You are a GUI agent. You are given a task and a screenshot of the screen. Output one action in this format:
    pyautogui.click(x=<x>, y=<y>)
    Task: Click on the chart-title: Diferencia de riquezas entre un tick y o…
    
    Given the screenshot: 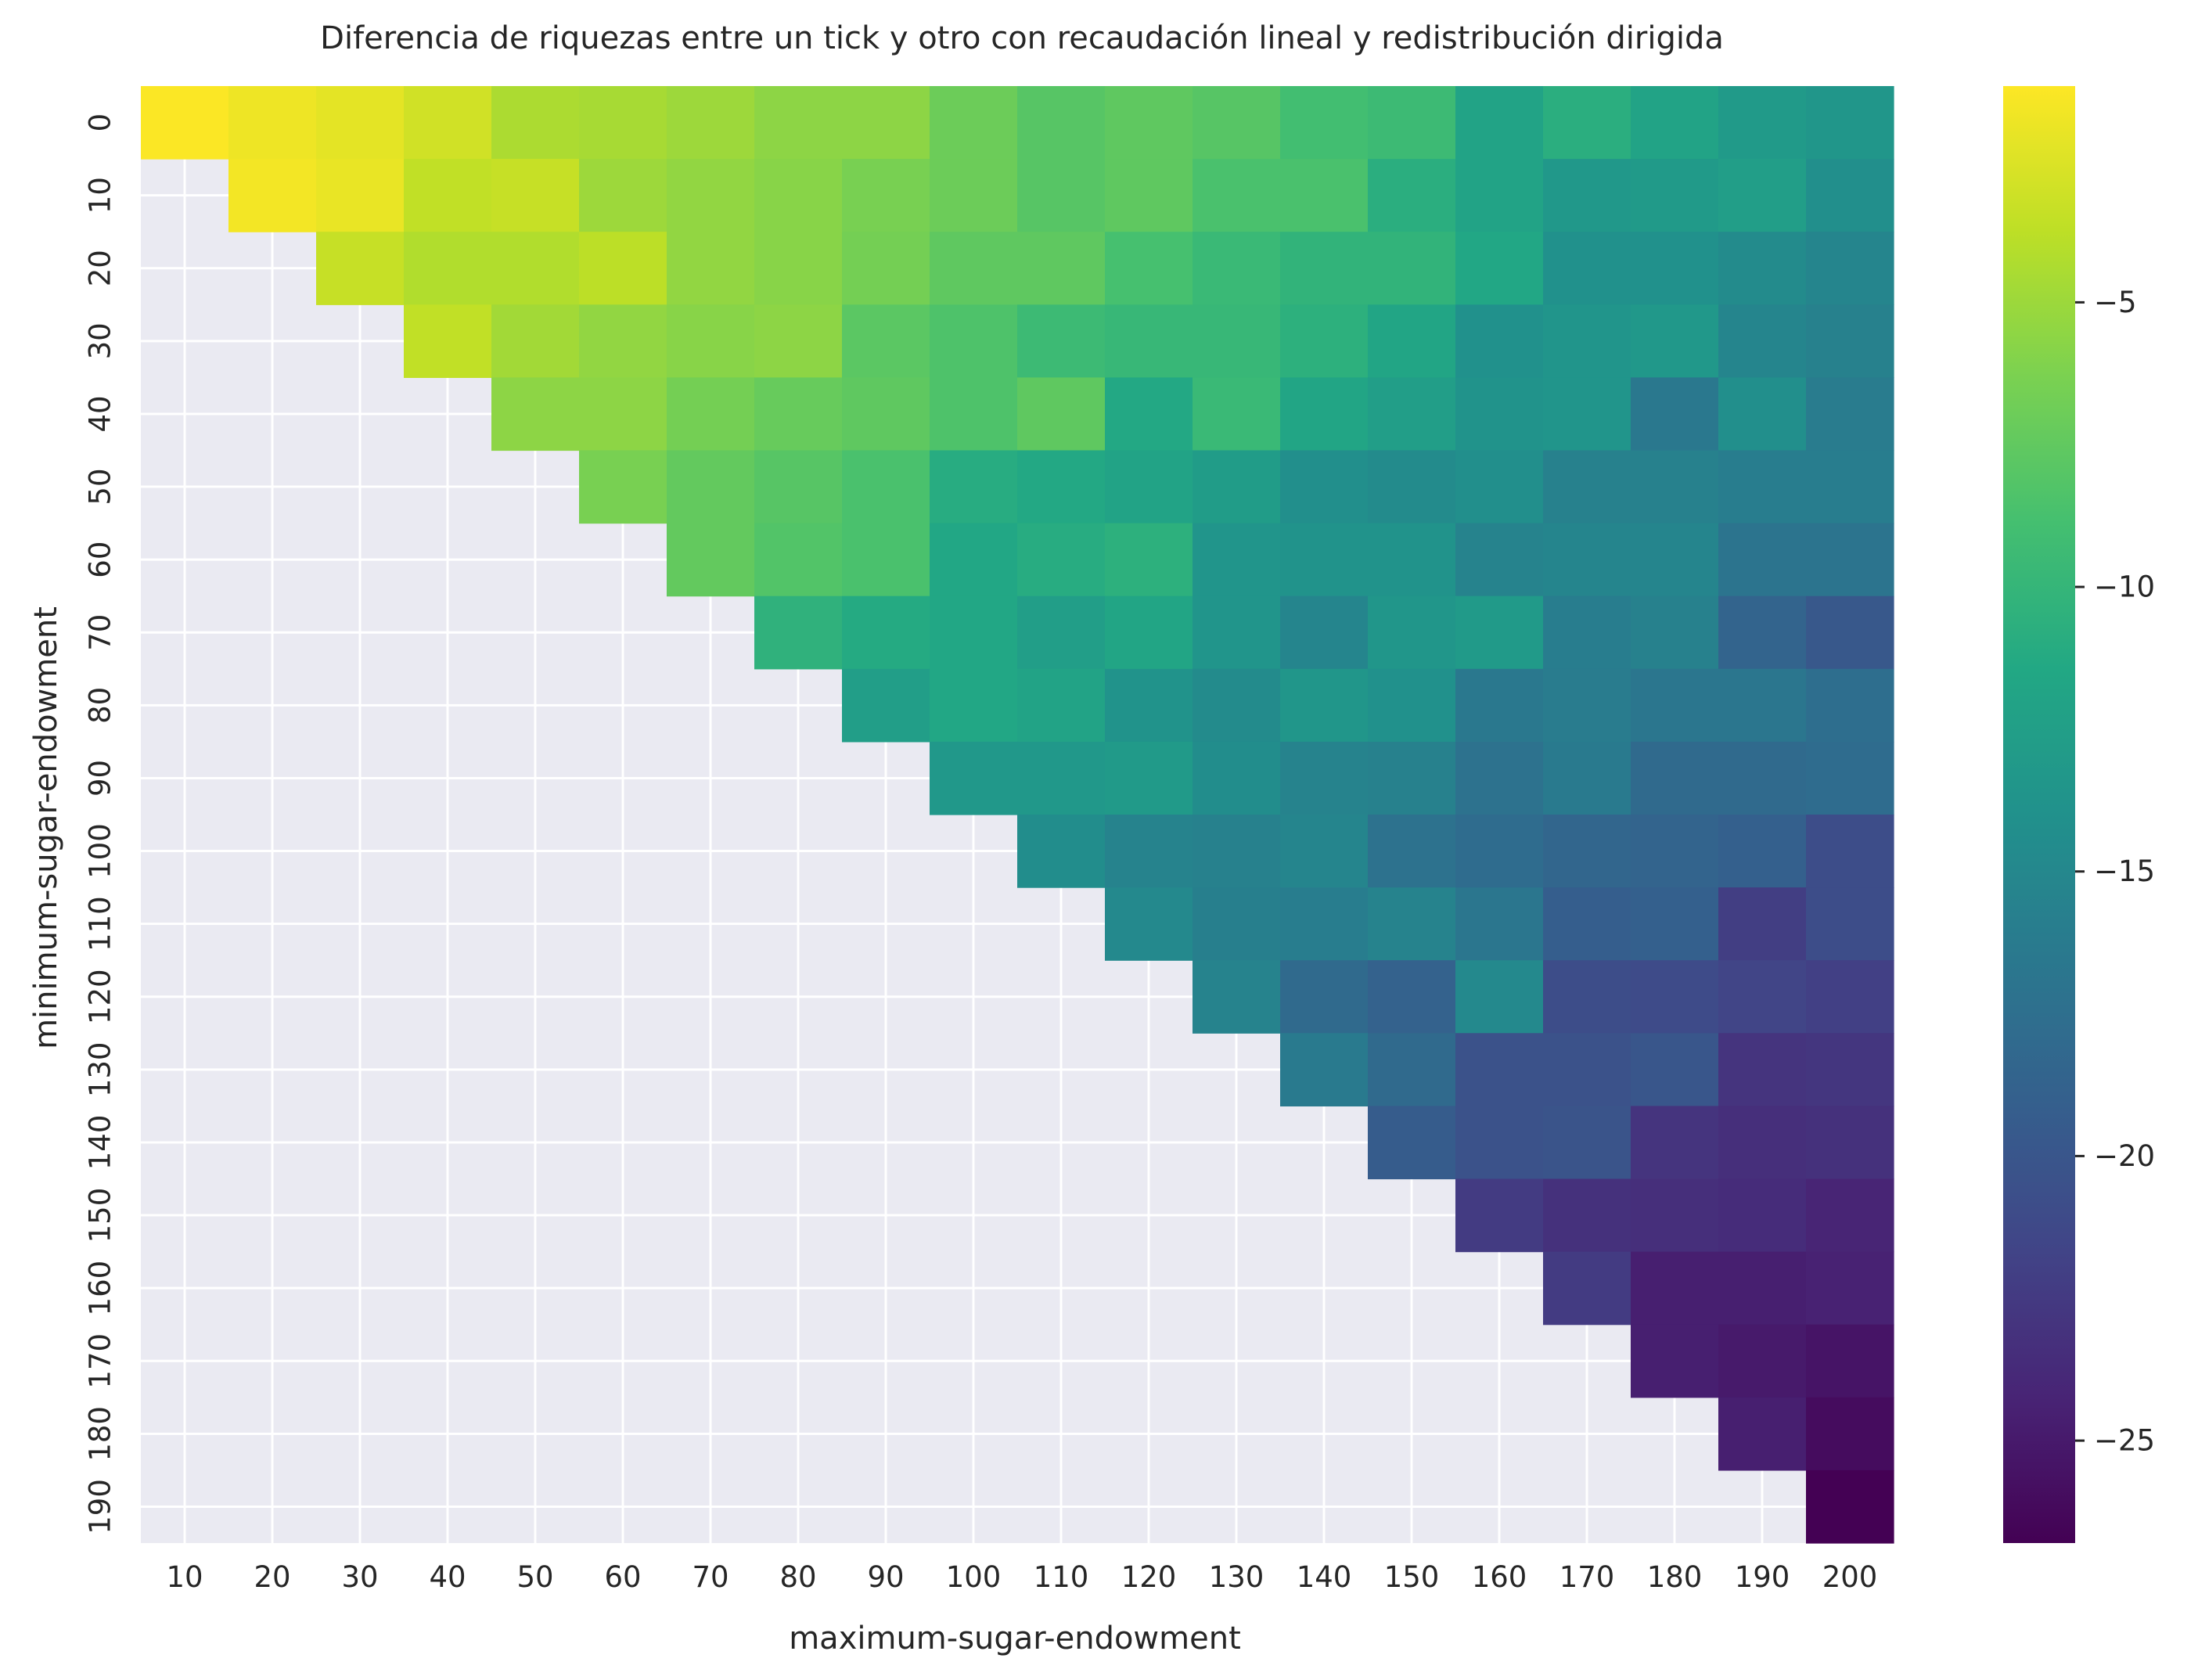 What is the action you would take?
    pyautogui.click(x=1022, y=38)
    